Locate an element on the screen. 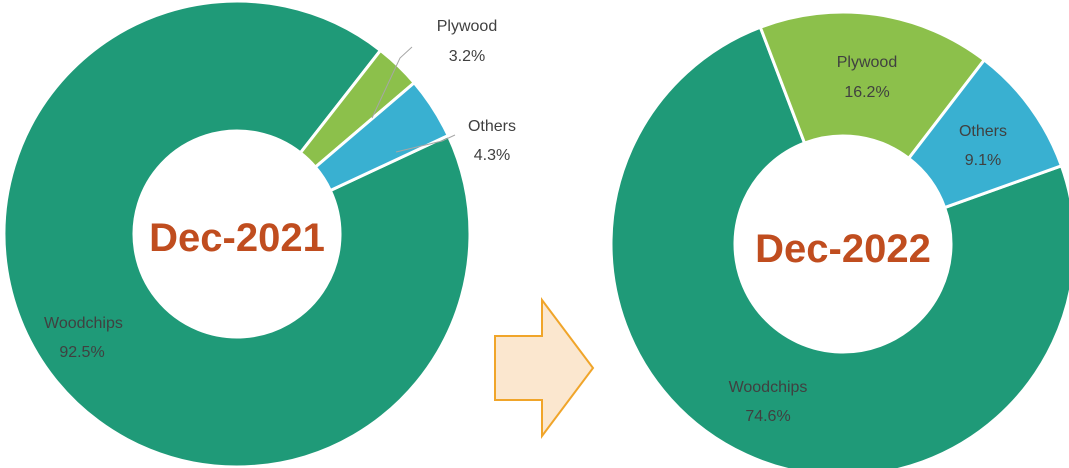 The width and height of the screenshot is (1069, 468). slice-plywood is located at coordinates (872, 85).